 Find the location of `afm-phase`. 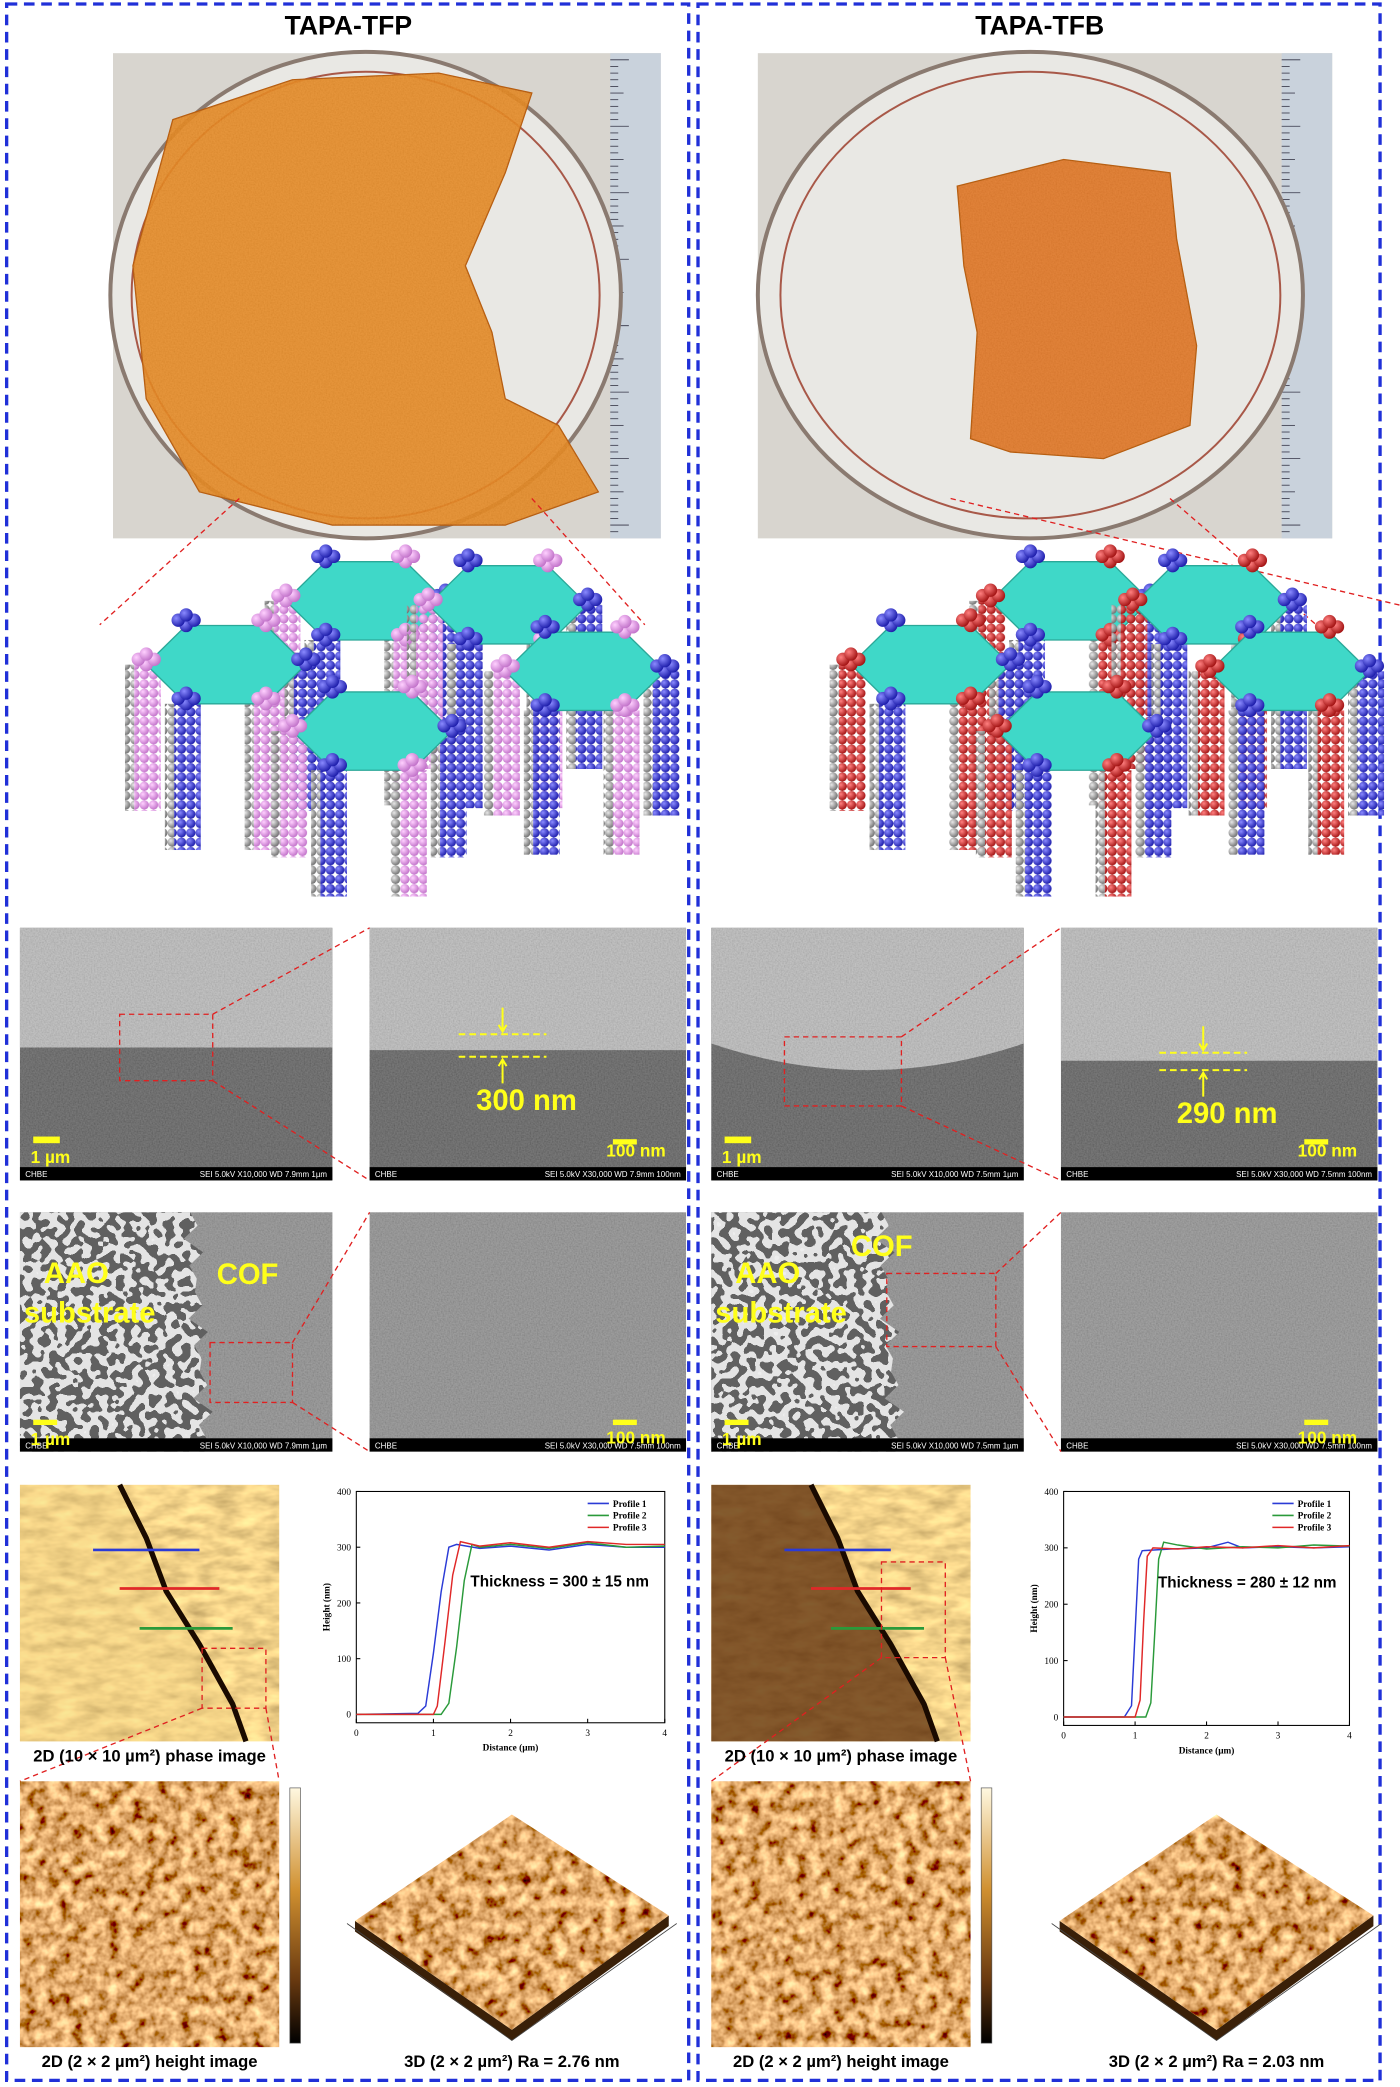

afm-phase is located at coordinates (149, 1613).